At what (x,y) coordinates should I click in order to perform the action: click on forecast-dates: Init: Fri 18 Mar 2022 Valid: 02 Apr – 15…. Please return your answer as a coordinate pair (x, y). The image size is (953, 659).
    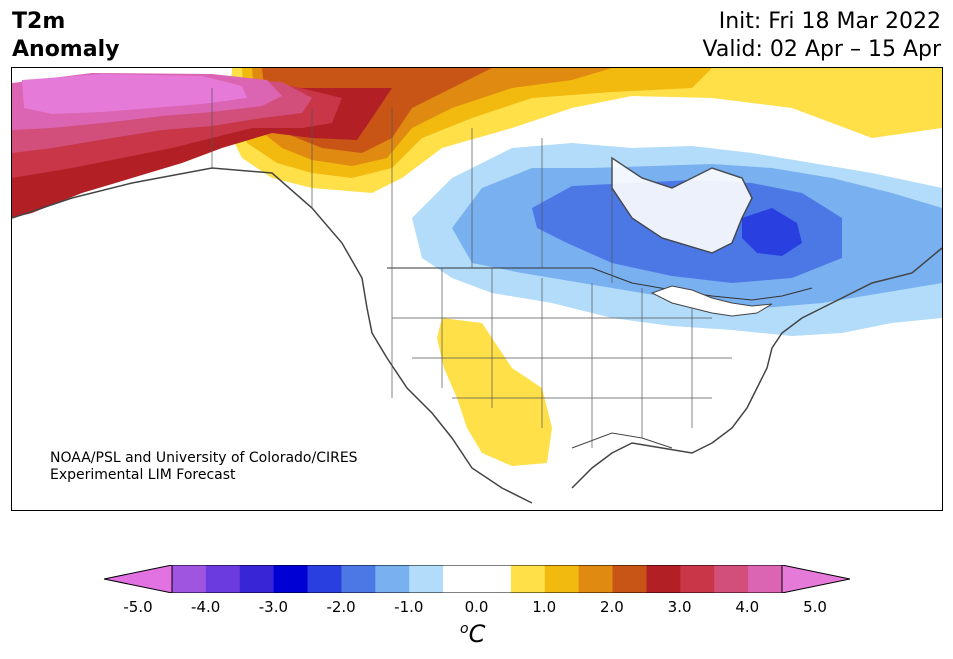
    Looking at the image, I should click on (822, 36).